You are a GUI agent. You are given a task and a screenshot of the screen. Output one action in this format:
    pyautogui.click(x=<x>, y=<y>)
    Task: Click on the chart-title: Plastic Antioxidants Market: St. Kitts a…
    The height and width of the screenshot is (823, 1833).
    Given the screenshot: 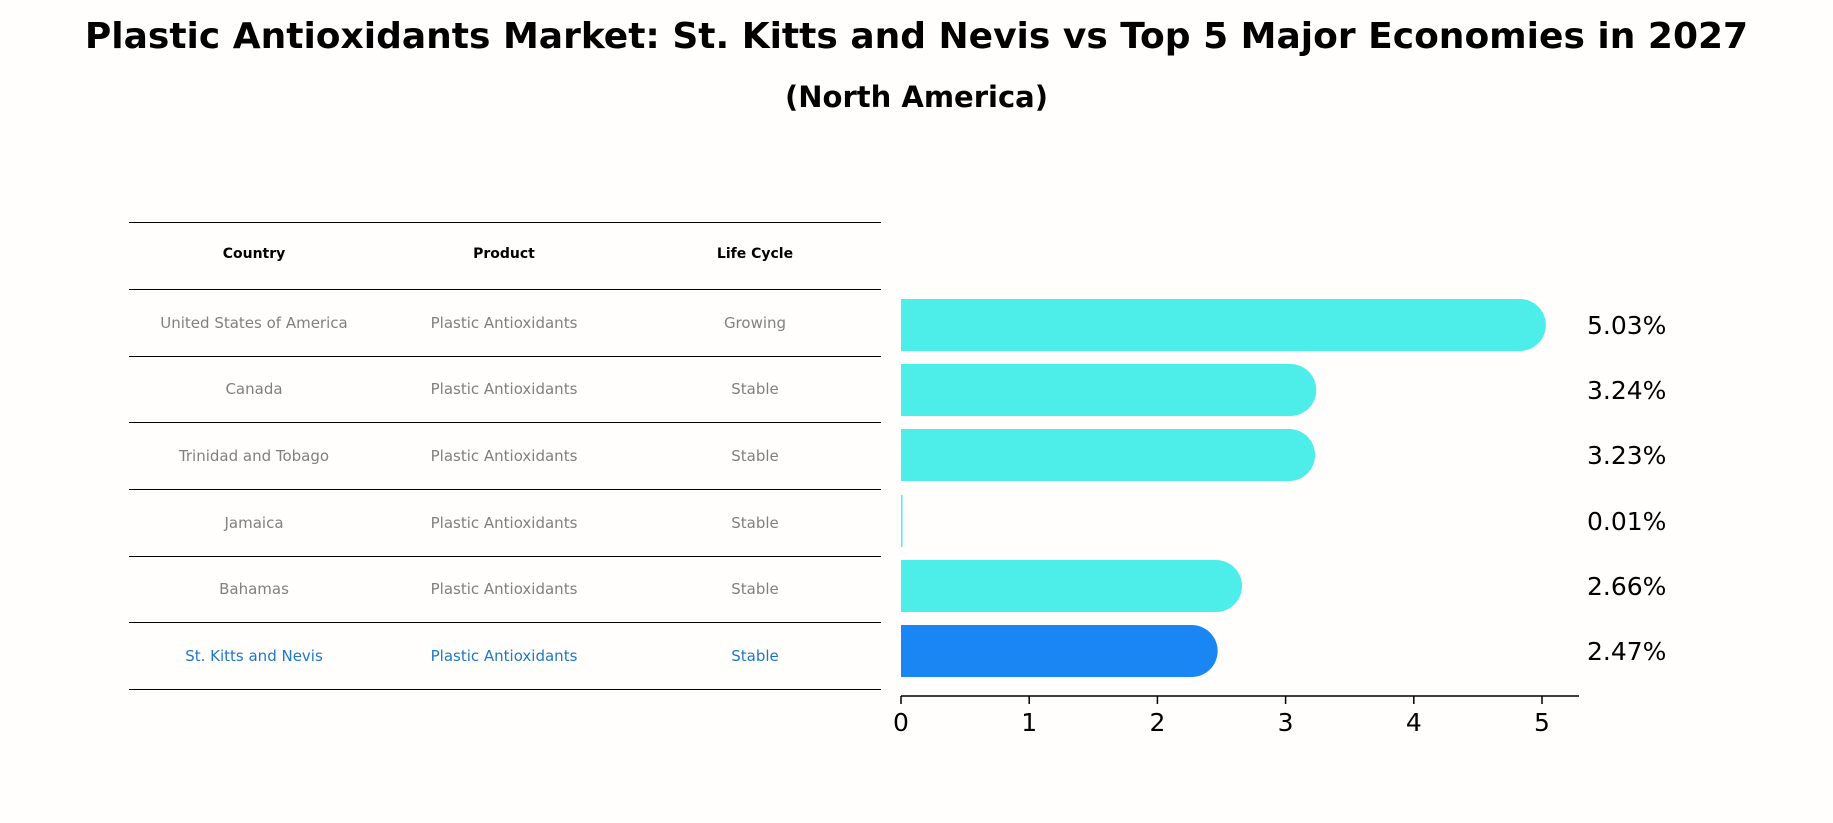 What is the action you would take?
    pyautogui.click(x=916, y=36)
    